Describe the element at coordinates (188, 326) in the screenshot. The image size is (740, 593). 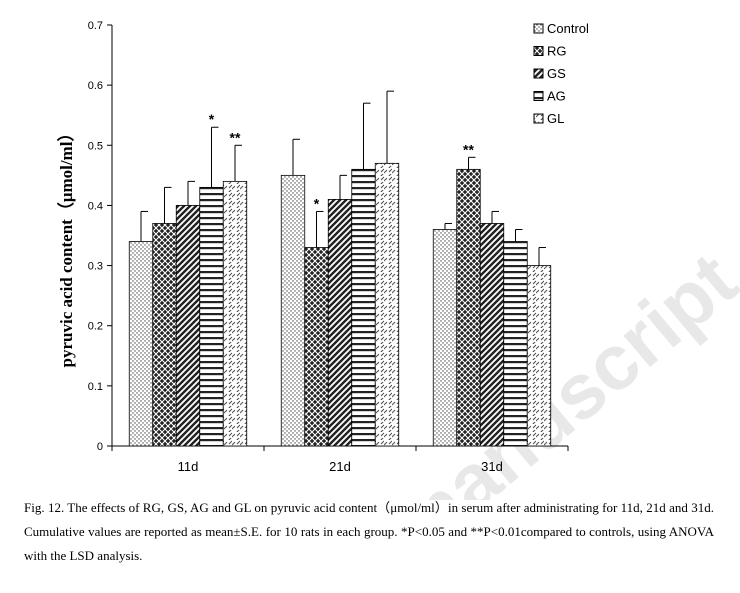
I see `bar-gs-11d` at that location.